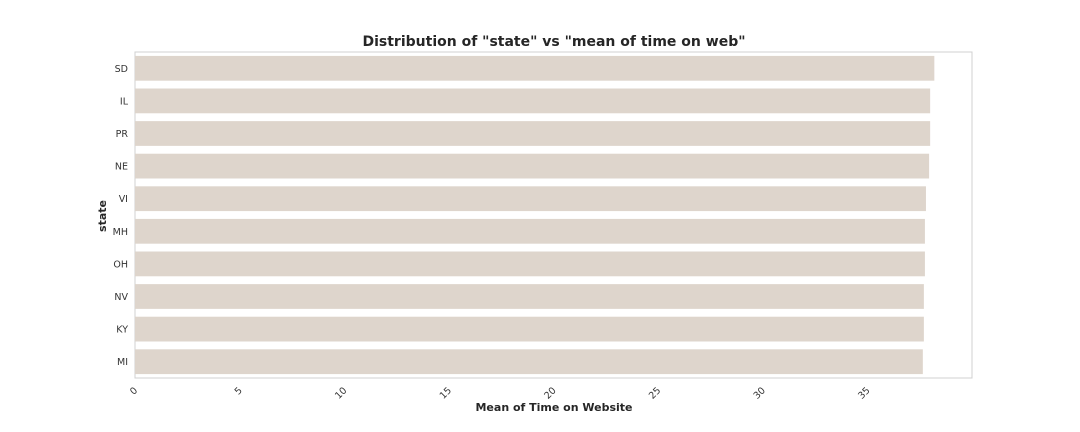  What do you see at coordinates (553, 407) in the screenshot?
I see `x-axis-label: Mean of Time on Website` at bounding box center [553, 407].